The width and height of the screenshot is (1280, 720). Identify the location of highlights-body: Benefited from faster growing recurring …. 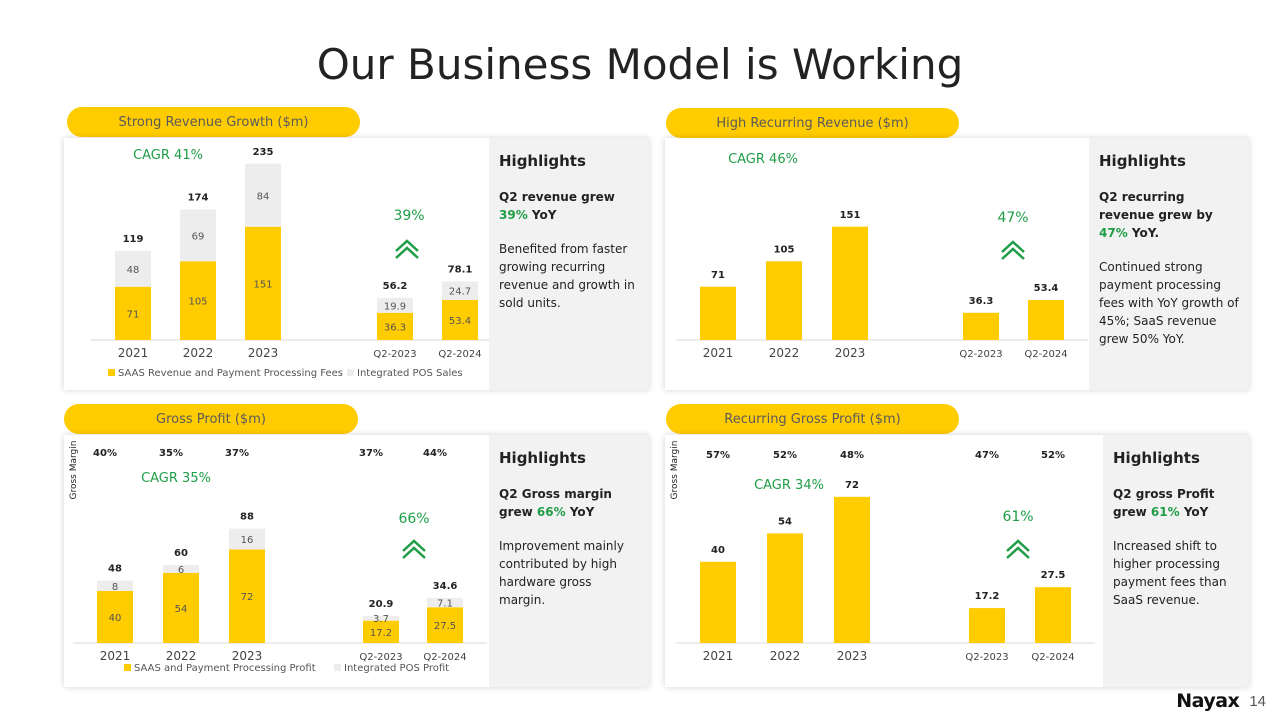
(567, 276).